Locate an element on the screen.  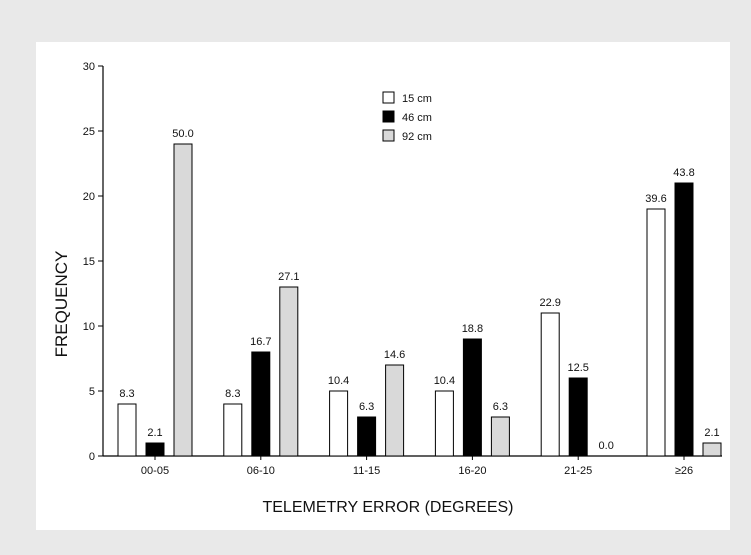
data-label: 16.7 is located at coordinates (260, 342).